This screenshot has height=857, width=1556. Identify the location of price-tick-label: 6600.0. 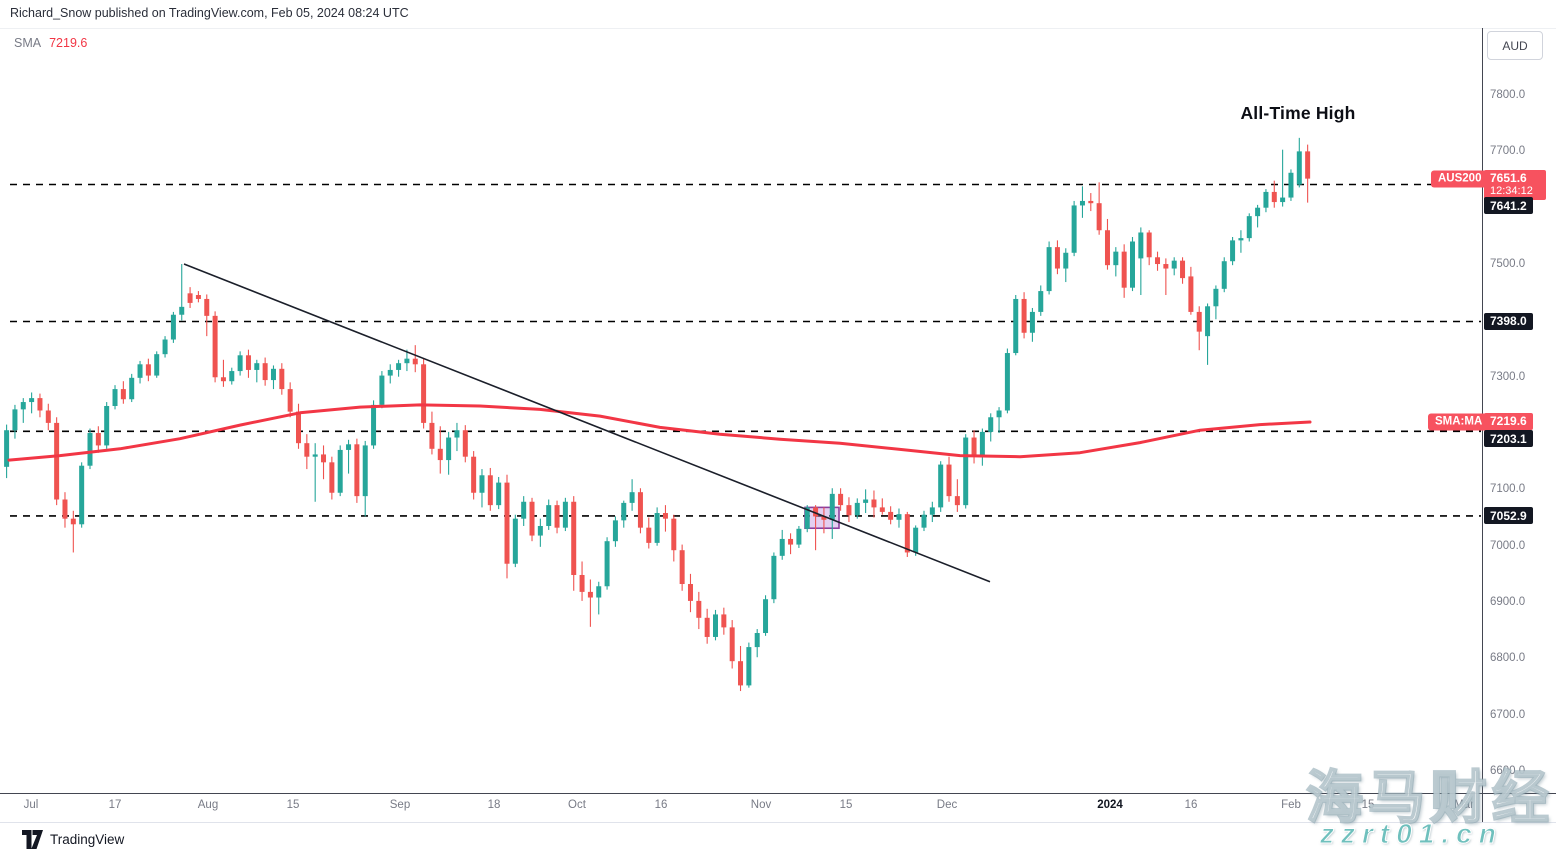
(1508, 771).